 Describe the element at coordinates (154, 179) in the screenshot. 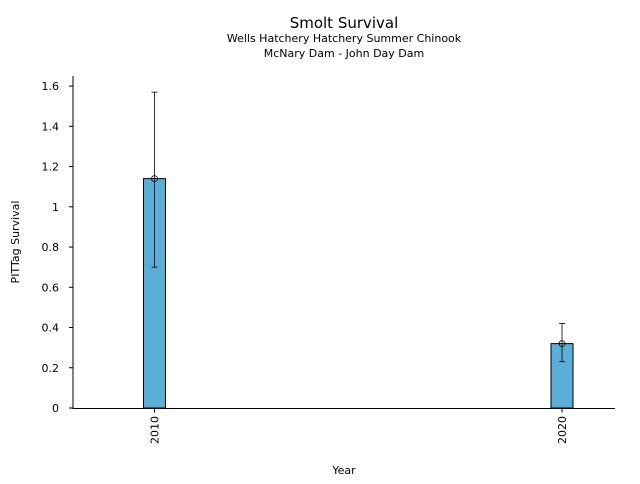

I see `point-marker-2010` at that location.